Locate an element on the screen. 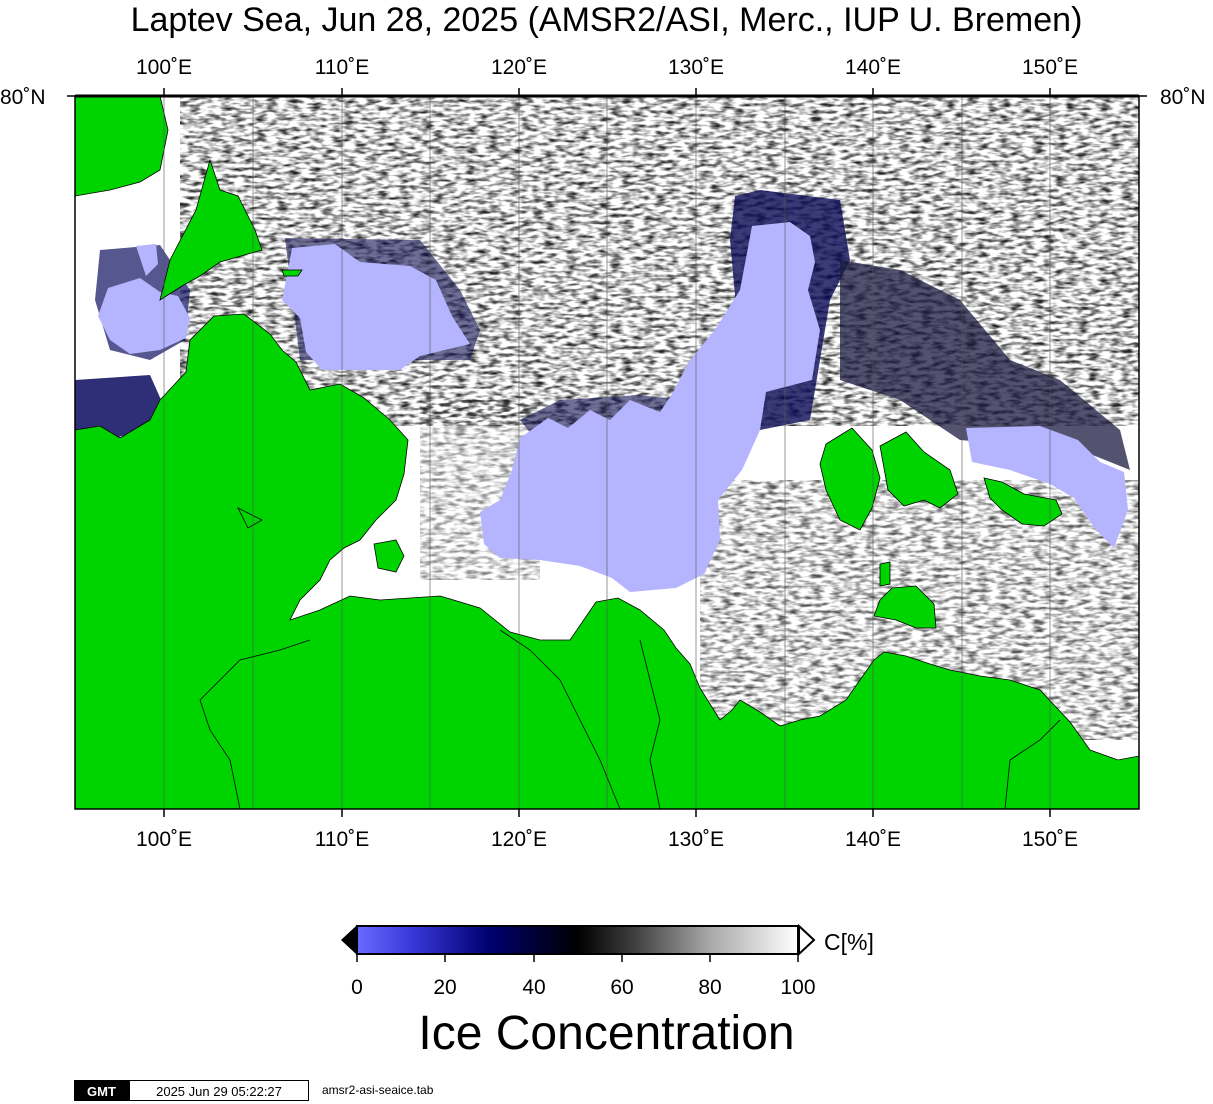  lat-label-right-80n: 80˚N is located at coordinates (1183, 97).